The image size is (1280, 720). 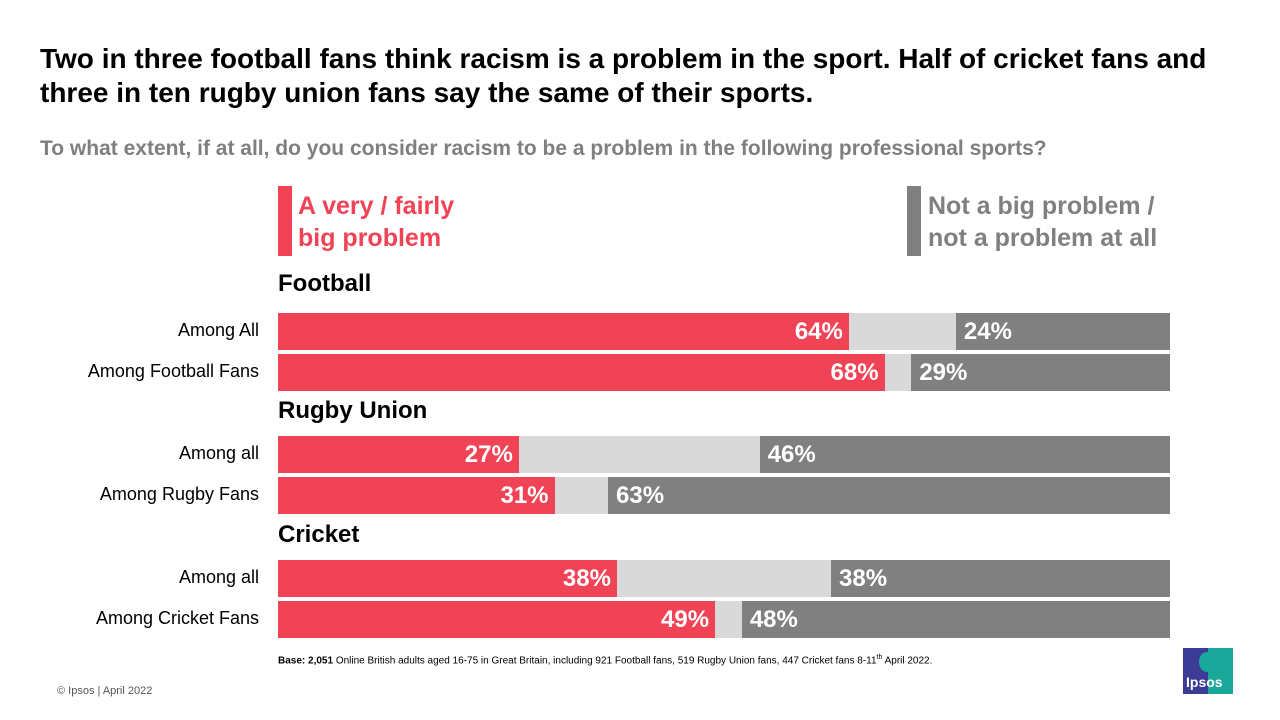 I want to click on row-label: Among Cricket Fans, so click(x=177, y=618).